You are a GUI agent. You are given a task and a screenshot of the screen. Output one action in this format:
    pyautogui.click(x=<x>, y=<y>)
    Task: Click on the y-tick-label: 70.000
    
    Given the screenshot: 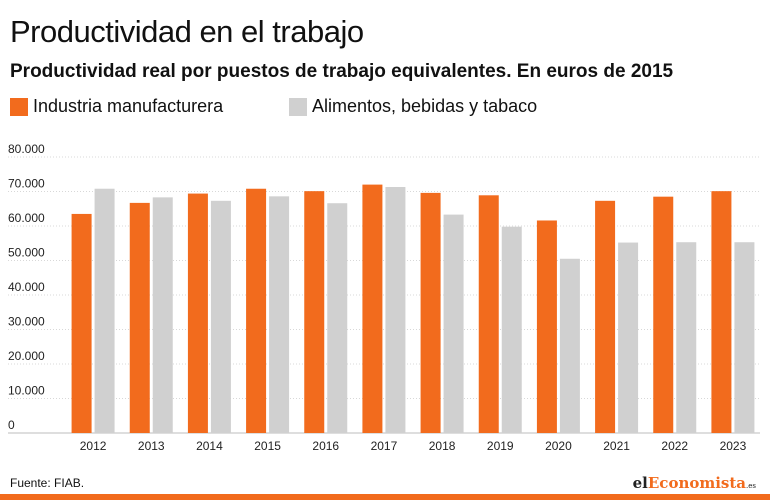 What is the action you would take?
    pyautogui.click(x=26, y=184)
    